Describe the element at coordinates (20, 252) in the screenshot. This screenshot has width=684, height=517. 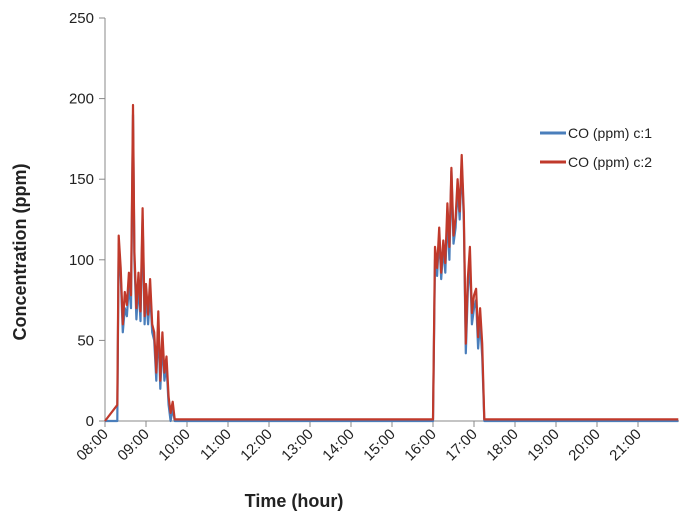
I see `y-axis-title: Concentration (ppm)` at that location.